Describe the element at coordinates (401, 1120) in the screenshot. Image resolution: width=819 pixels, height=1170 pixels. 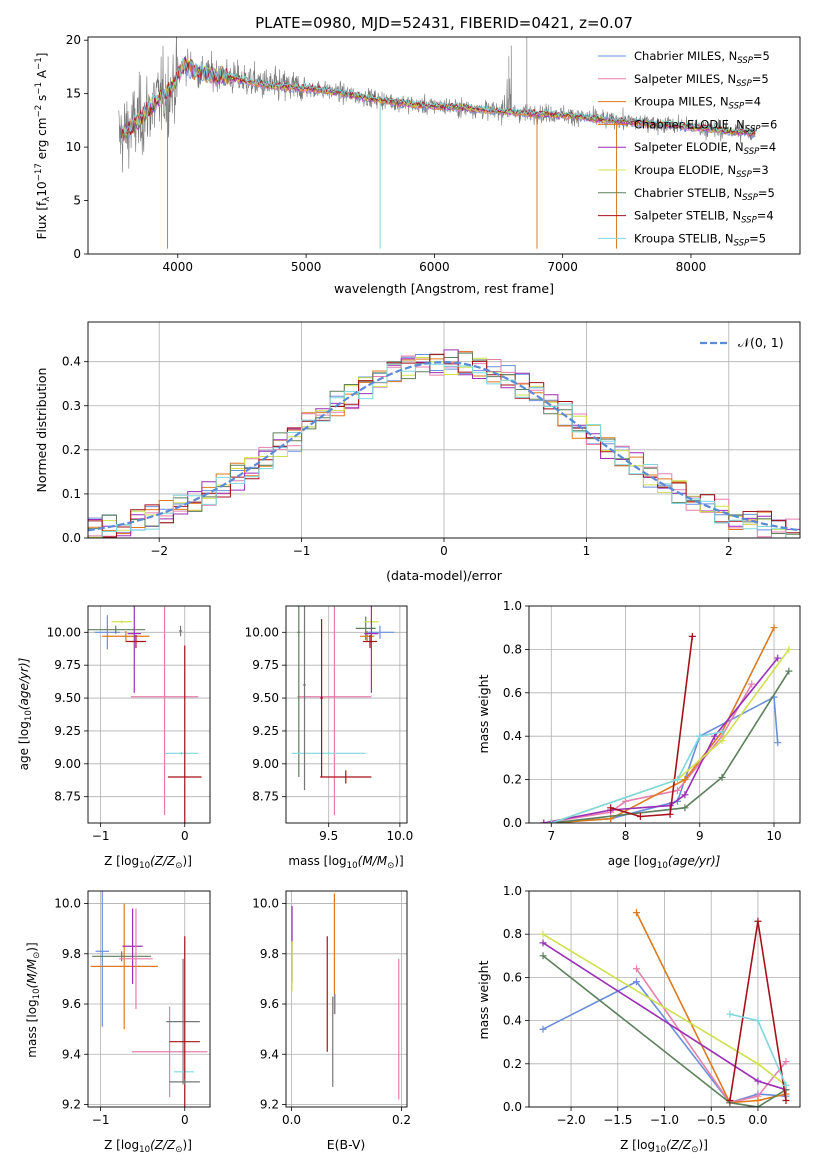
I see `x-tick-label: 0.2` at that location.